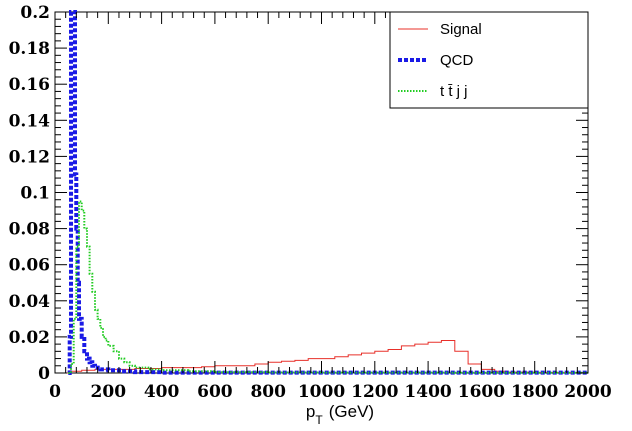 The height and width of the screenshot is (431, 632). What do you see at coordinates (29, 266) in the screenshot?
I see `y-tick-label: 0.06` at bounding box center [29, 266].